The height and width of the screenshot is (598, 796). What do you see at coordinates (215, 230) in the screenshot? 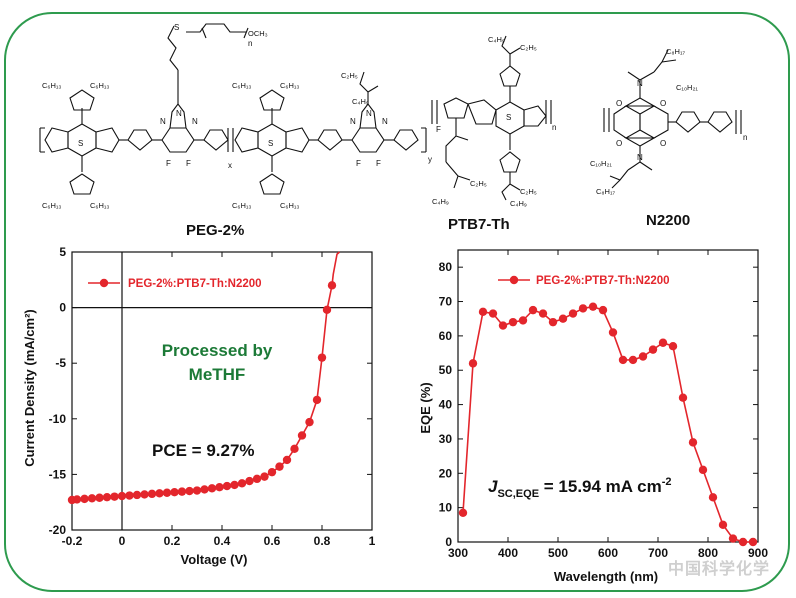
I see `peg-structure-label: PEG-2%` at bounding box center [215, 230].